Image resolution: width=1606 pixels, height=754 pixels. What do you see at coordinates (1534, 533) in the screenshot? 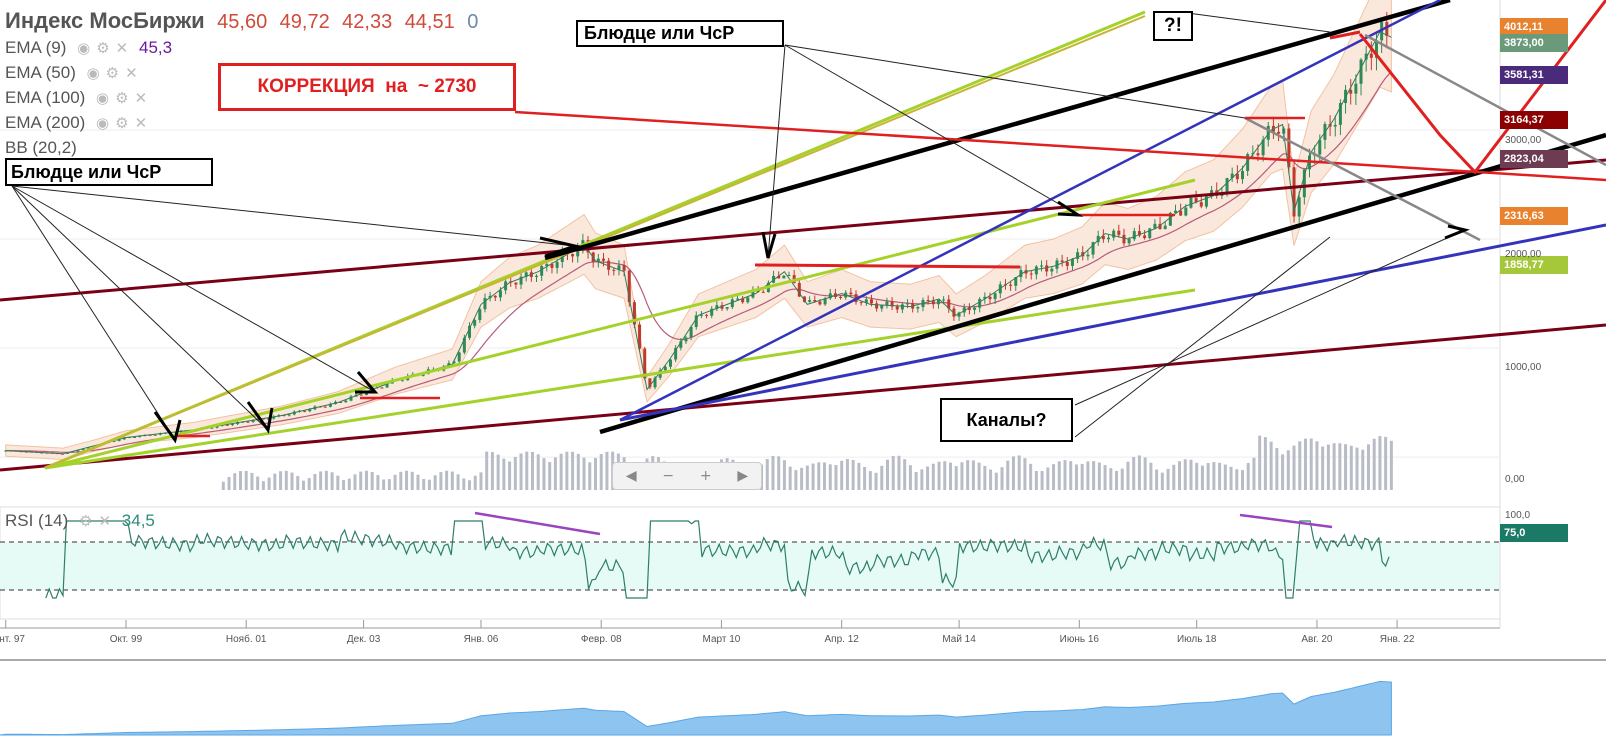
I see `rsi-tag: 75,0` at bounding box center [1534, 533].